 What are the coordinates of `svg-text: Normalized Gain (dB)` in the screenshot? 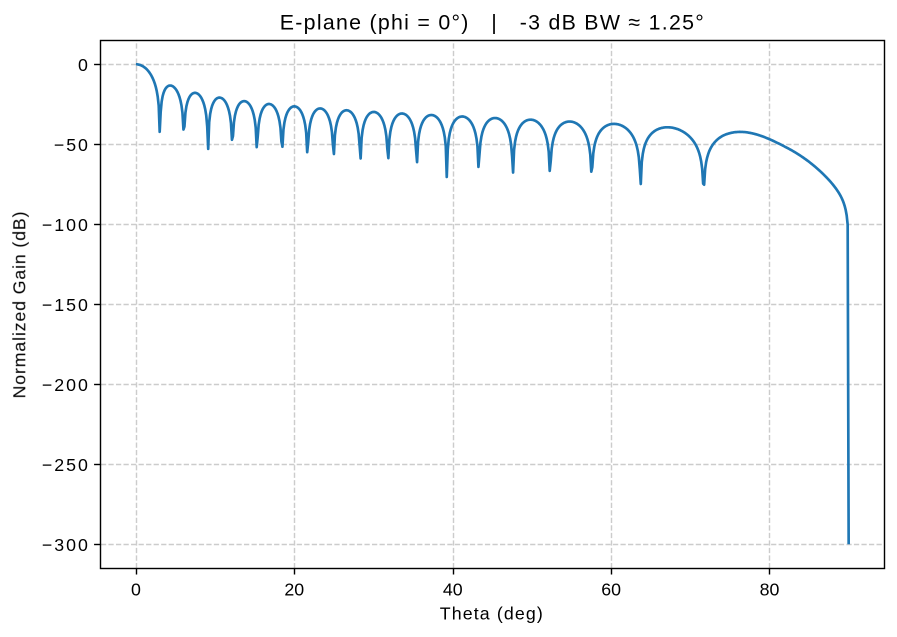 It's located at (19, 305).